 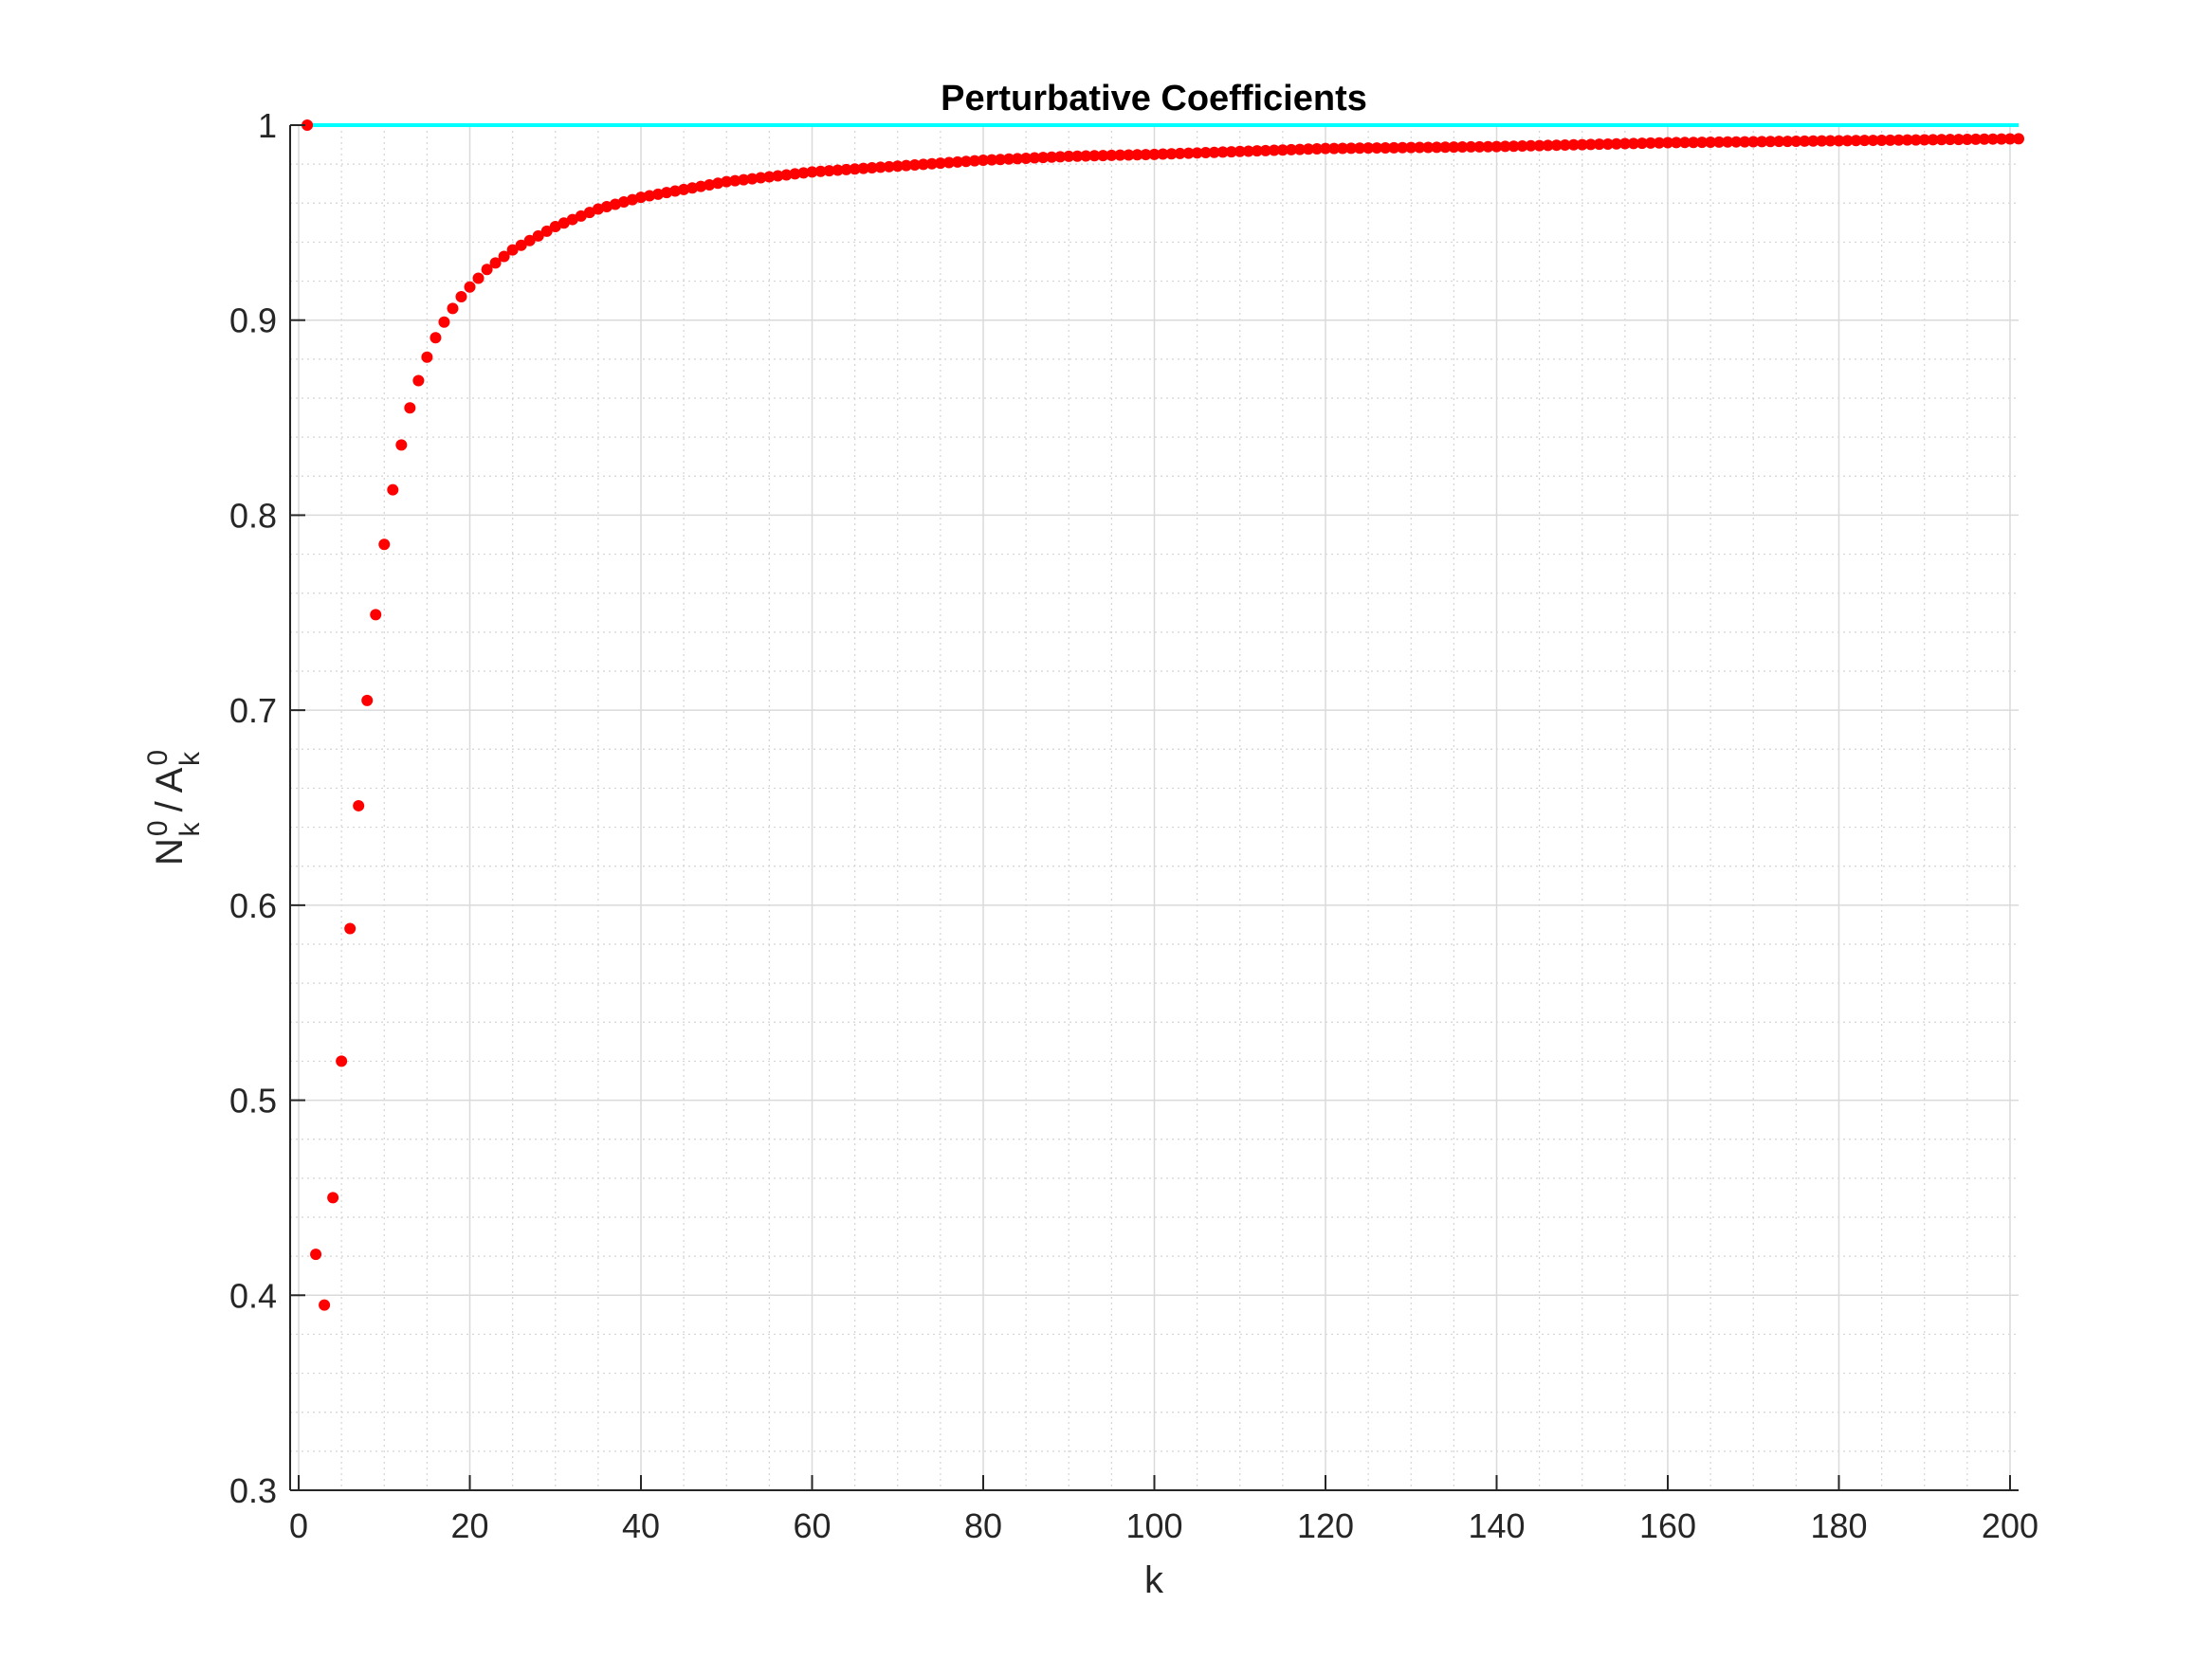 What do you see at coordinates (253, 1295) in the screenshot?
I see `y-tick-label: 0.4` at bounding box center [253, 1295].